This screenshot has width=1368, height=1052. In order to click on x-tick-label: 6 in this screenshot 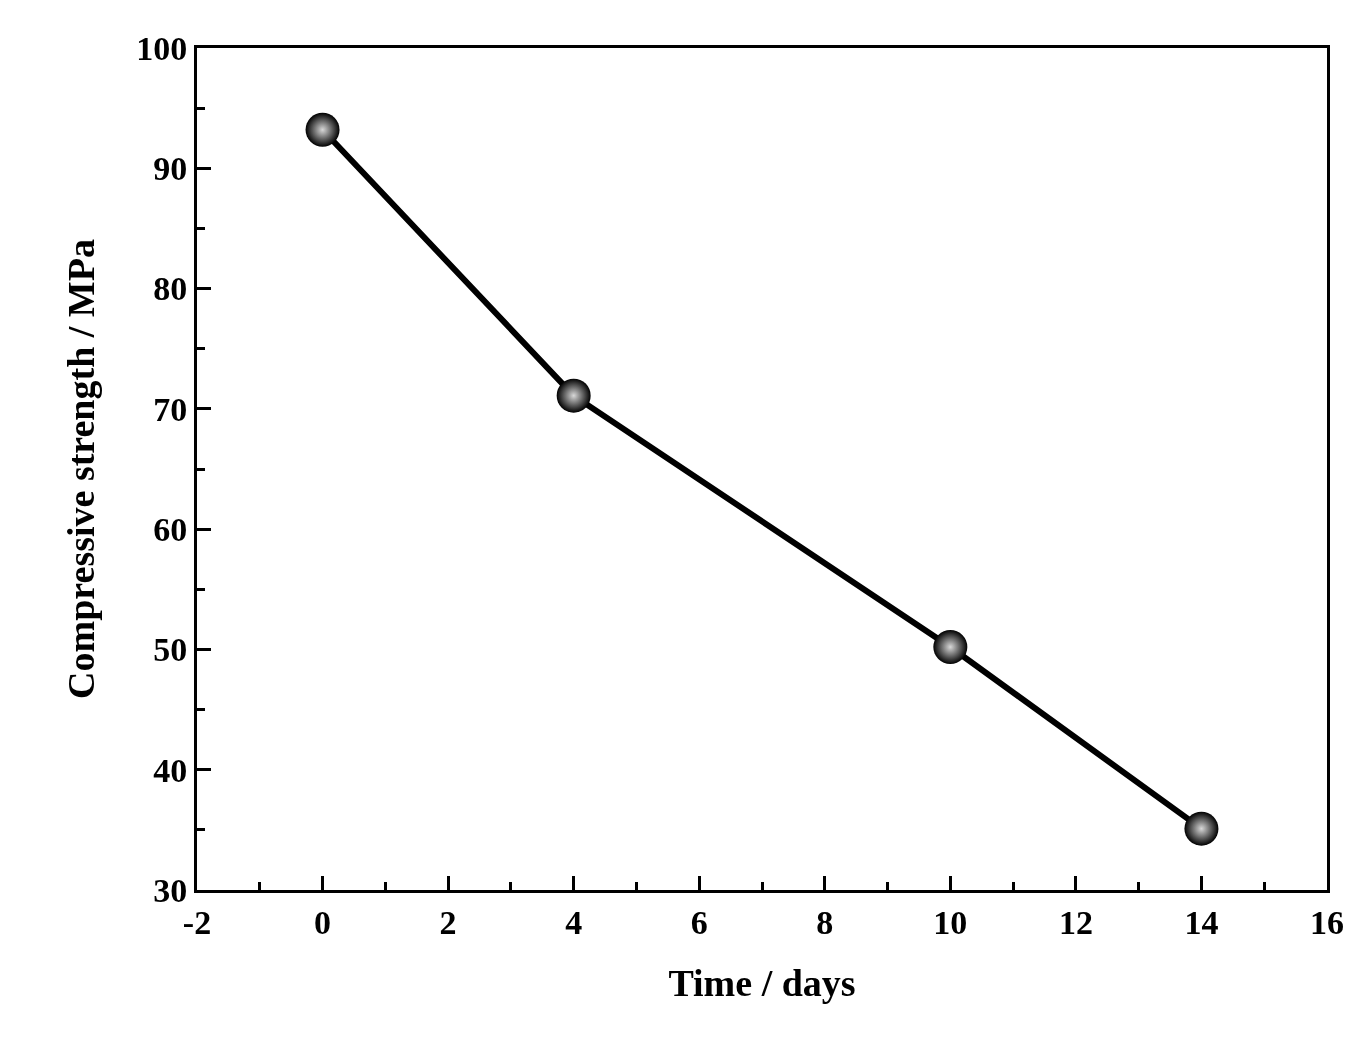, I will do `click(699, 922)`.